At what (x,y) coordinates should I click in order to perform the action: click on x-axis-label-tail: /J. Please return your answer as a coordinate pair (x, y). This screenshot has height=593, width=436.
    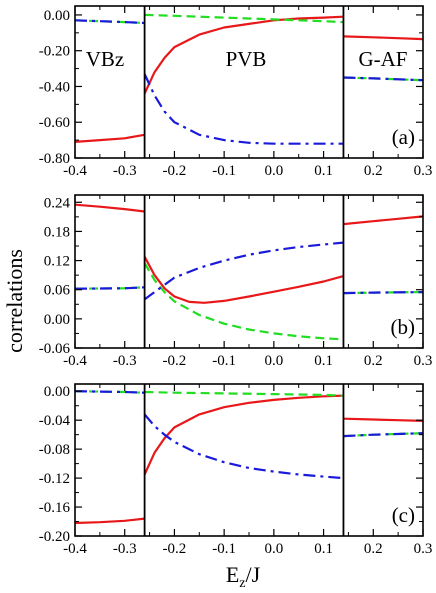
    Looking at the image, I should click on (252, 574).